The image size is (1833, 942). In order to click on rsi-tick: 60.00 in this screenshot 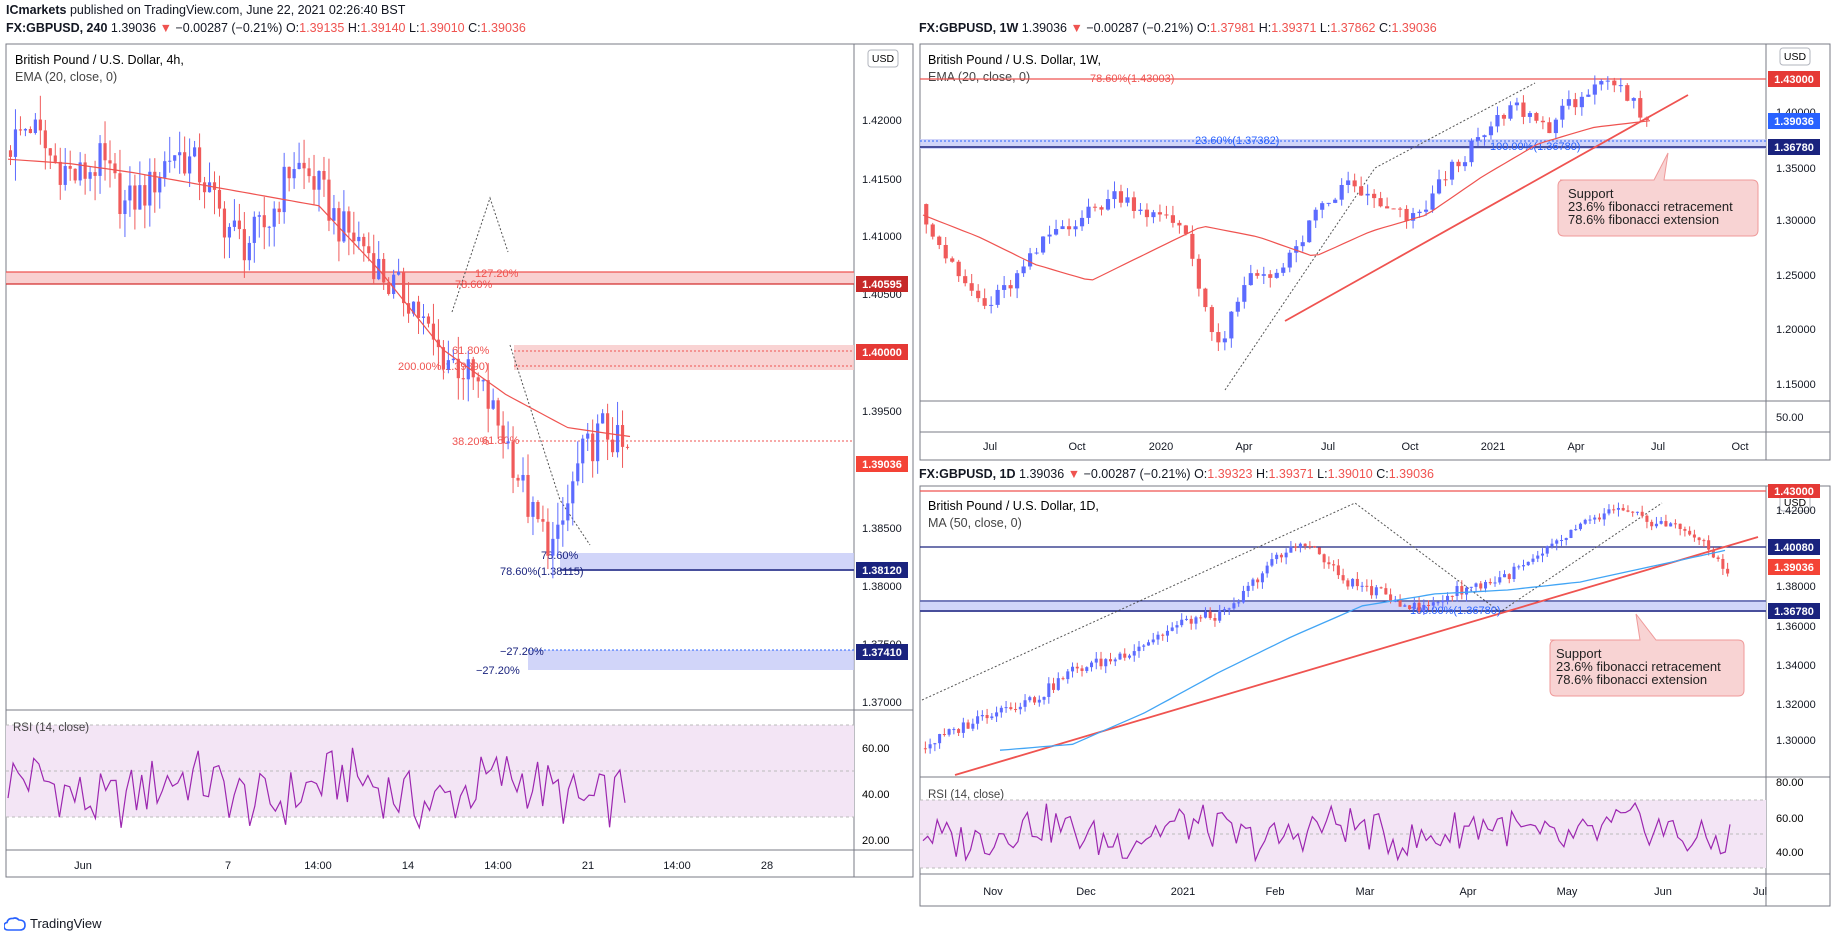, I will do `click(1790, 819)`.